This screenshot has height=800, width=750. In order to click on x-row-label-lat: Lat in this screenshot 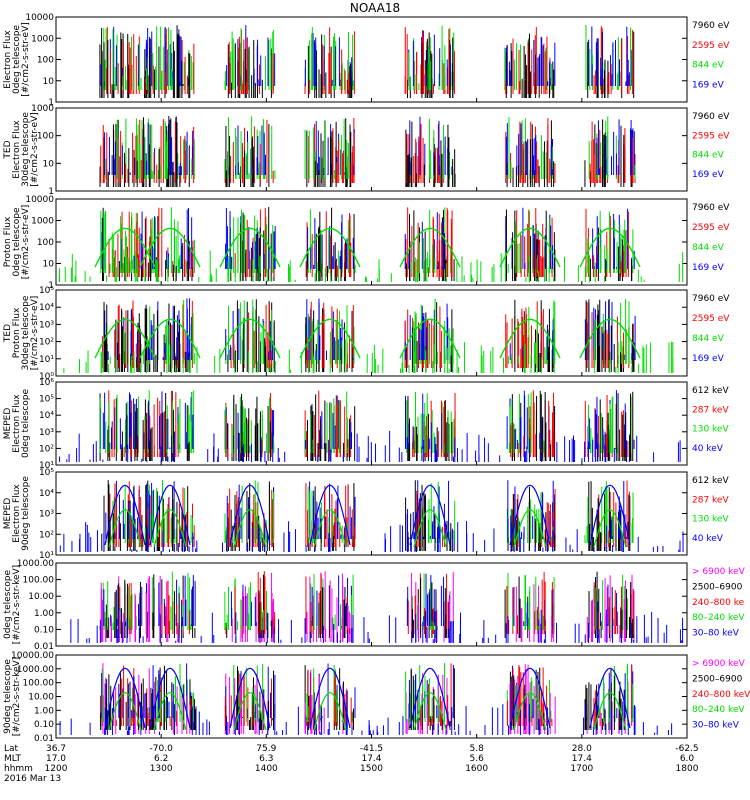, I will do `click(11, 749)`.